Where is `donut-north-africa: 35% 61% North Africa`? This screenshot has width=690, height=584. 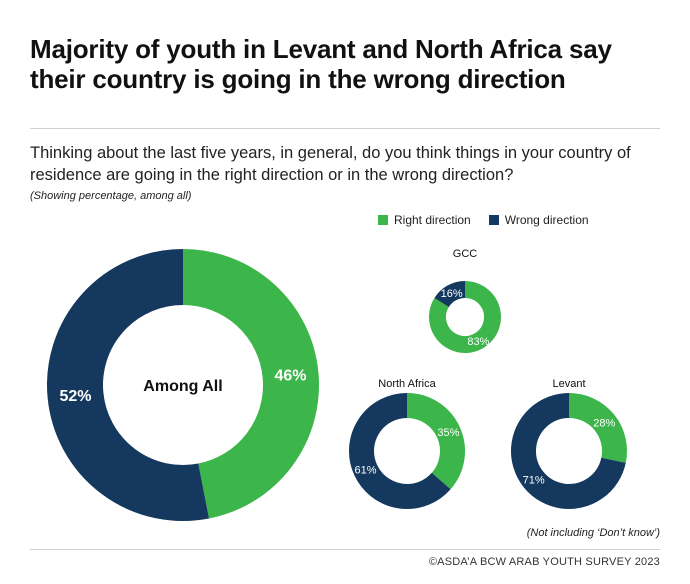
donut-north-africa: 35% 61% North Africa is located at coordinates (407, 443).